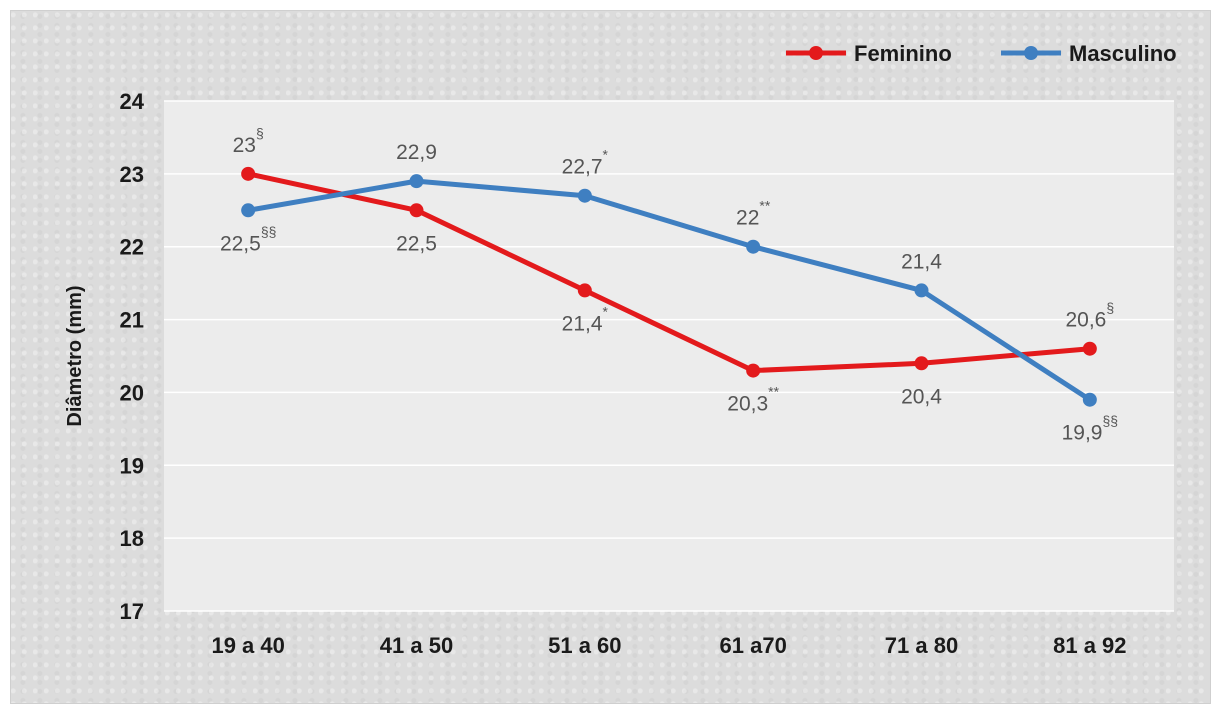  I want to click on data-label: 21,4, so click(921, 261).